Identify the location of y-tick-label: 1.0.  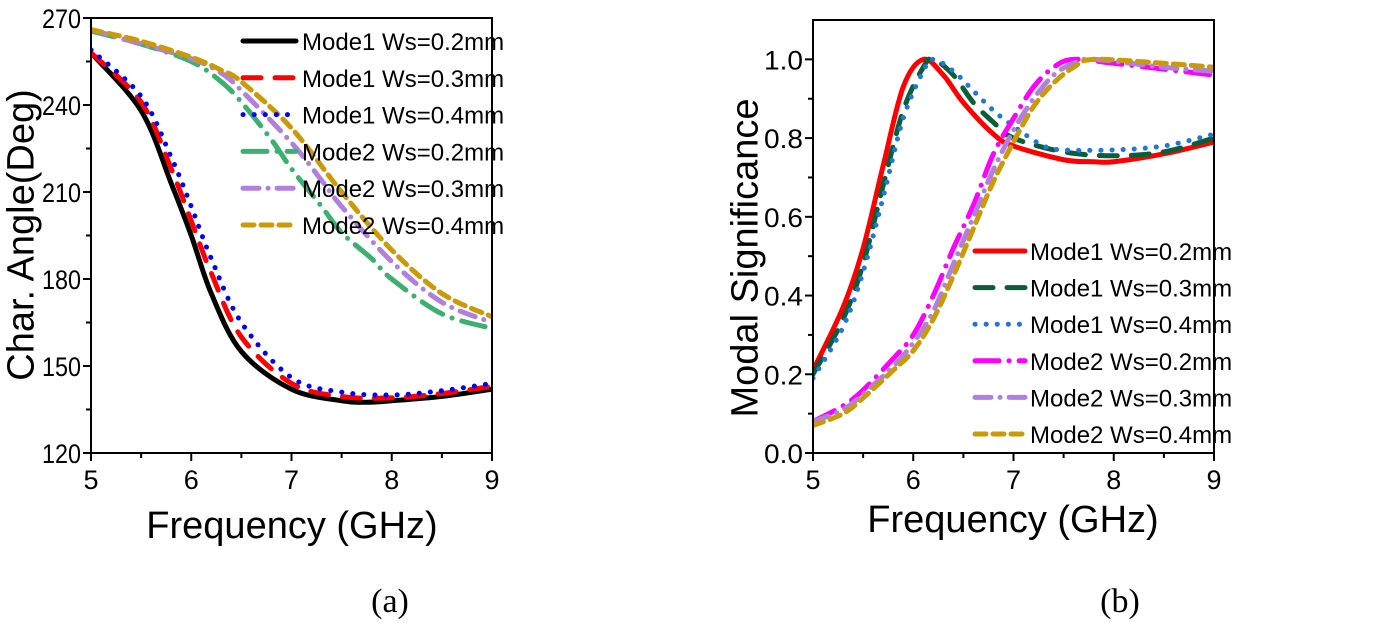
(783, 60).